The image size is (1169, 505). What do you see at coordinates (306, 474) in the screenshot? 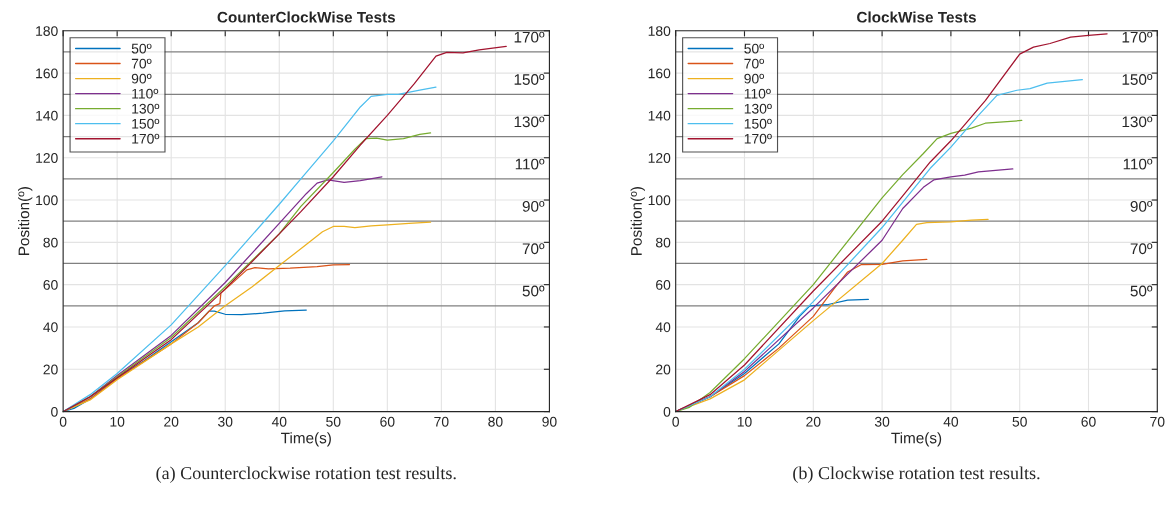
I see `text: (a) Counterclockwise rotation test results.` at bounding box center [306, 474].